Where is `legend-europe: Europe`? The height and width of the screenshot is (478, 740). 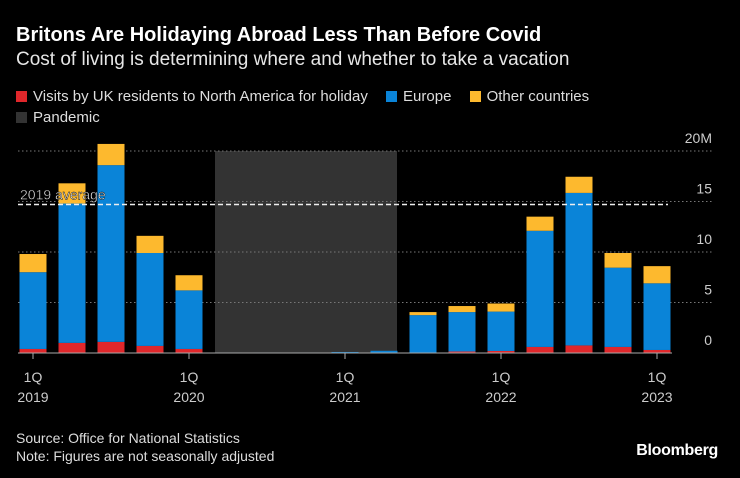 legend-europe: Europe is located at coordinates (418, 96).